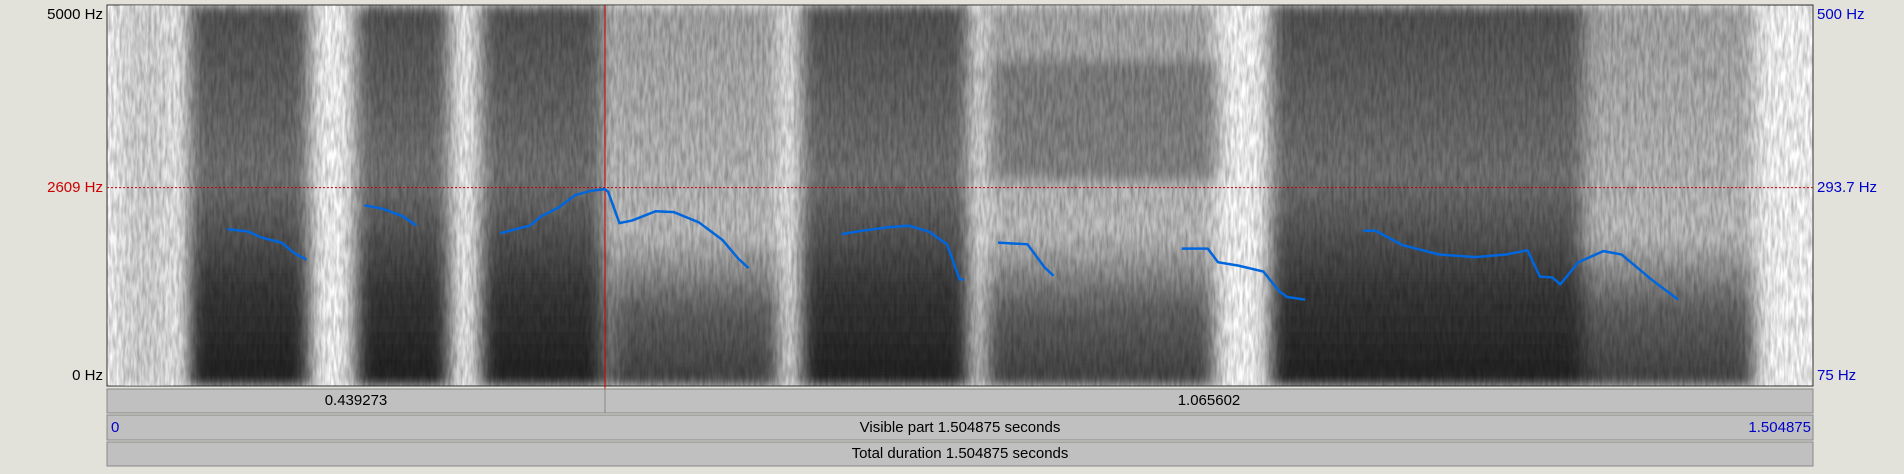  I want to click on total-duration-text: Total duration 1.504875 seconds, so click(960, 453).